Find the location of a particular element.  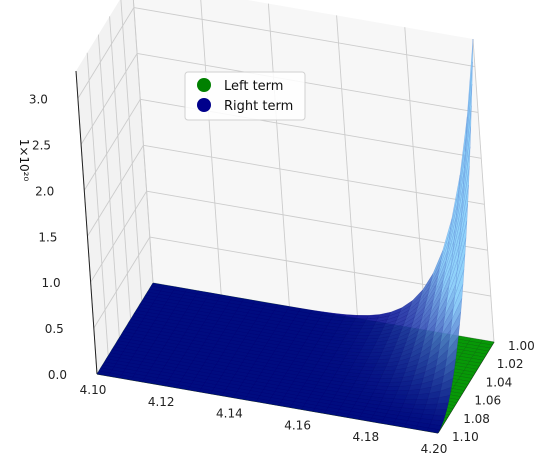

y-tick-label: 1.00 is located at coordinates (521, 346).